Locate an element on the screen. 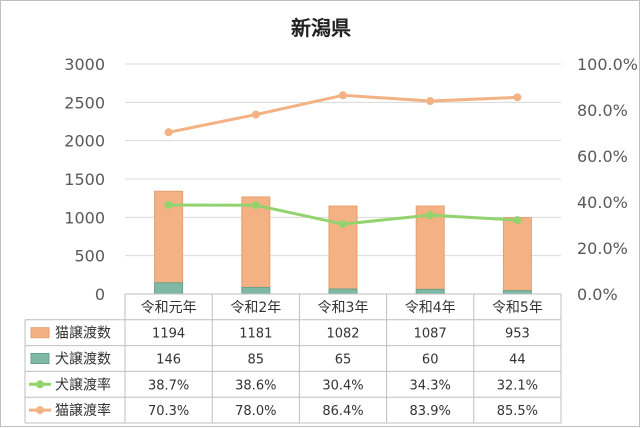  line-cat-rate is located at coordinates (343, 113).